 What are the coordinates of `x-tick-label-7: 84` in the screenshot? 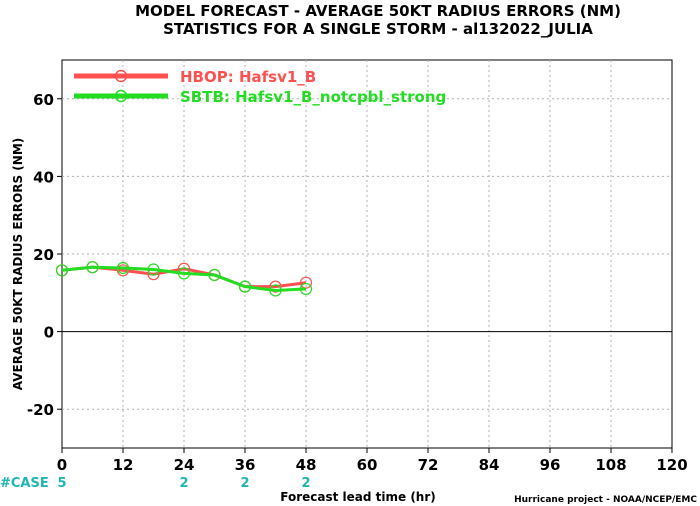 It's located at (489, 465).